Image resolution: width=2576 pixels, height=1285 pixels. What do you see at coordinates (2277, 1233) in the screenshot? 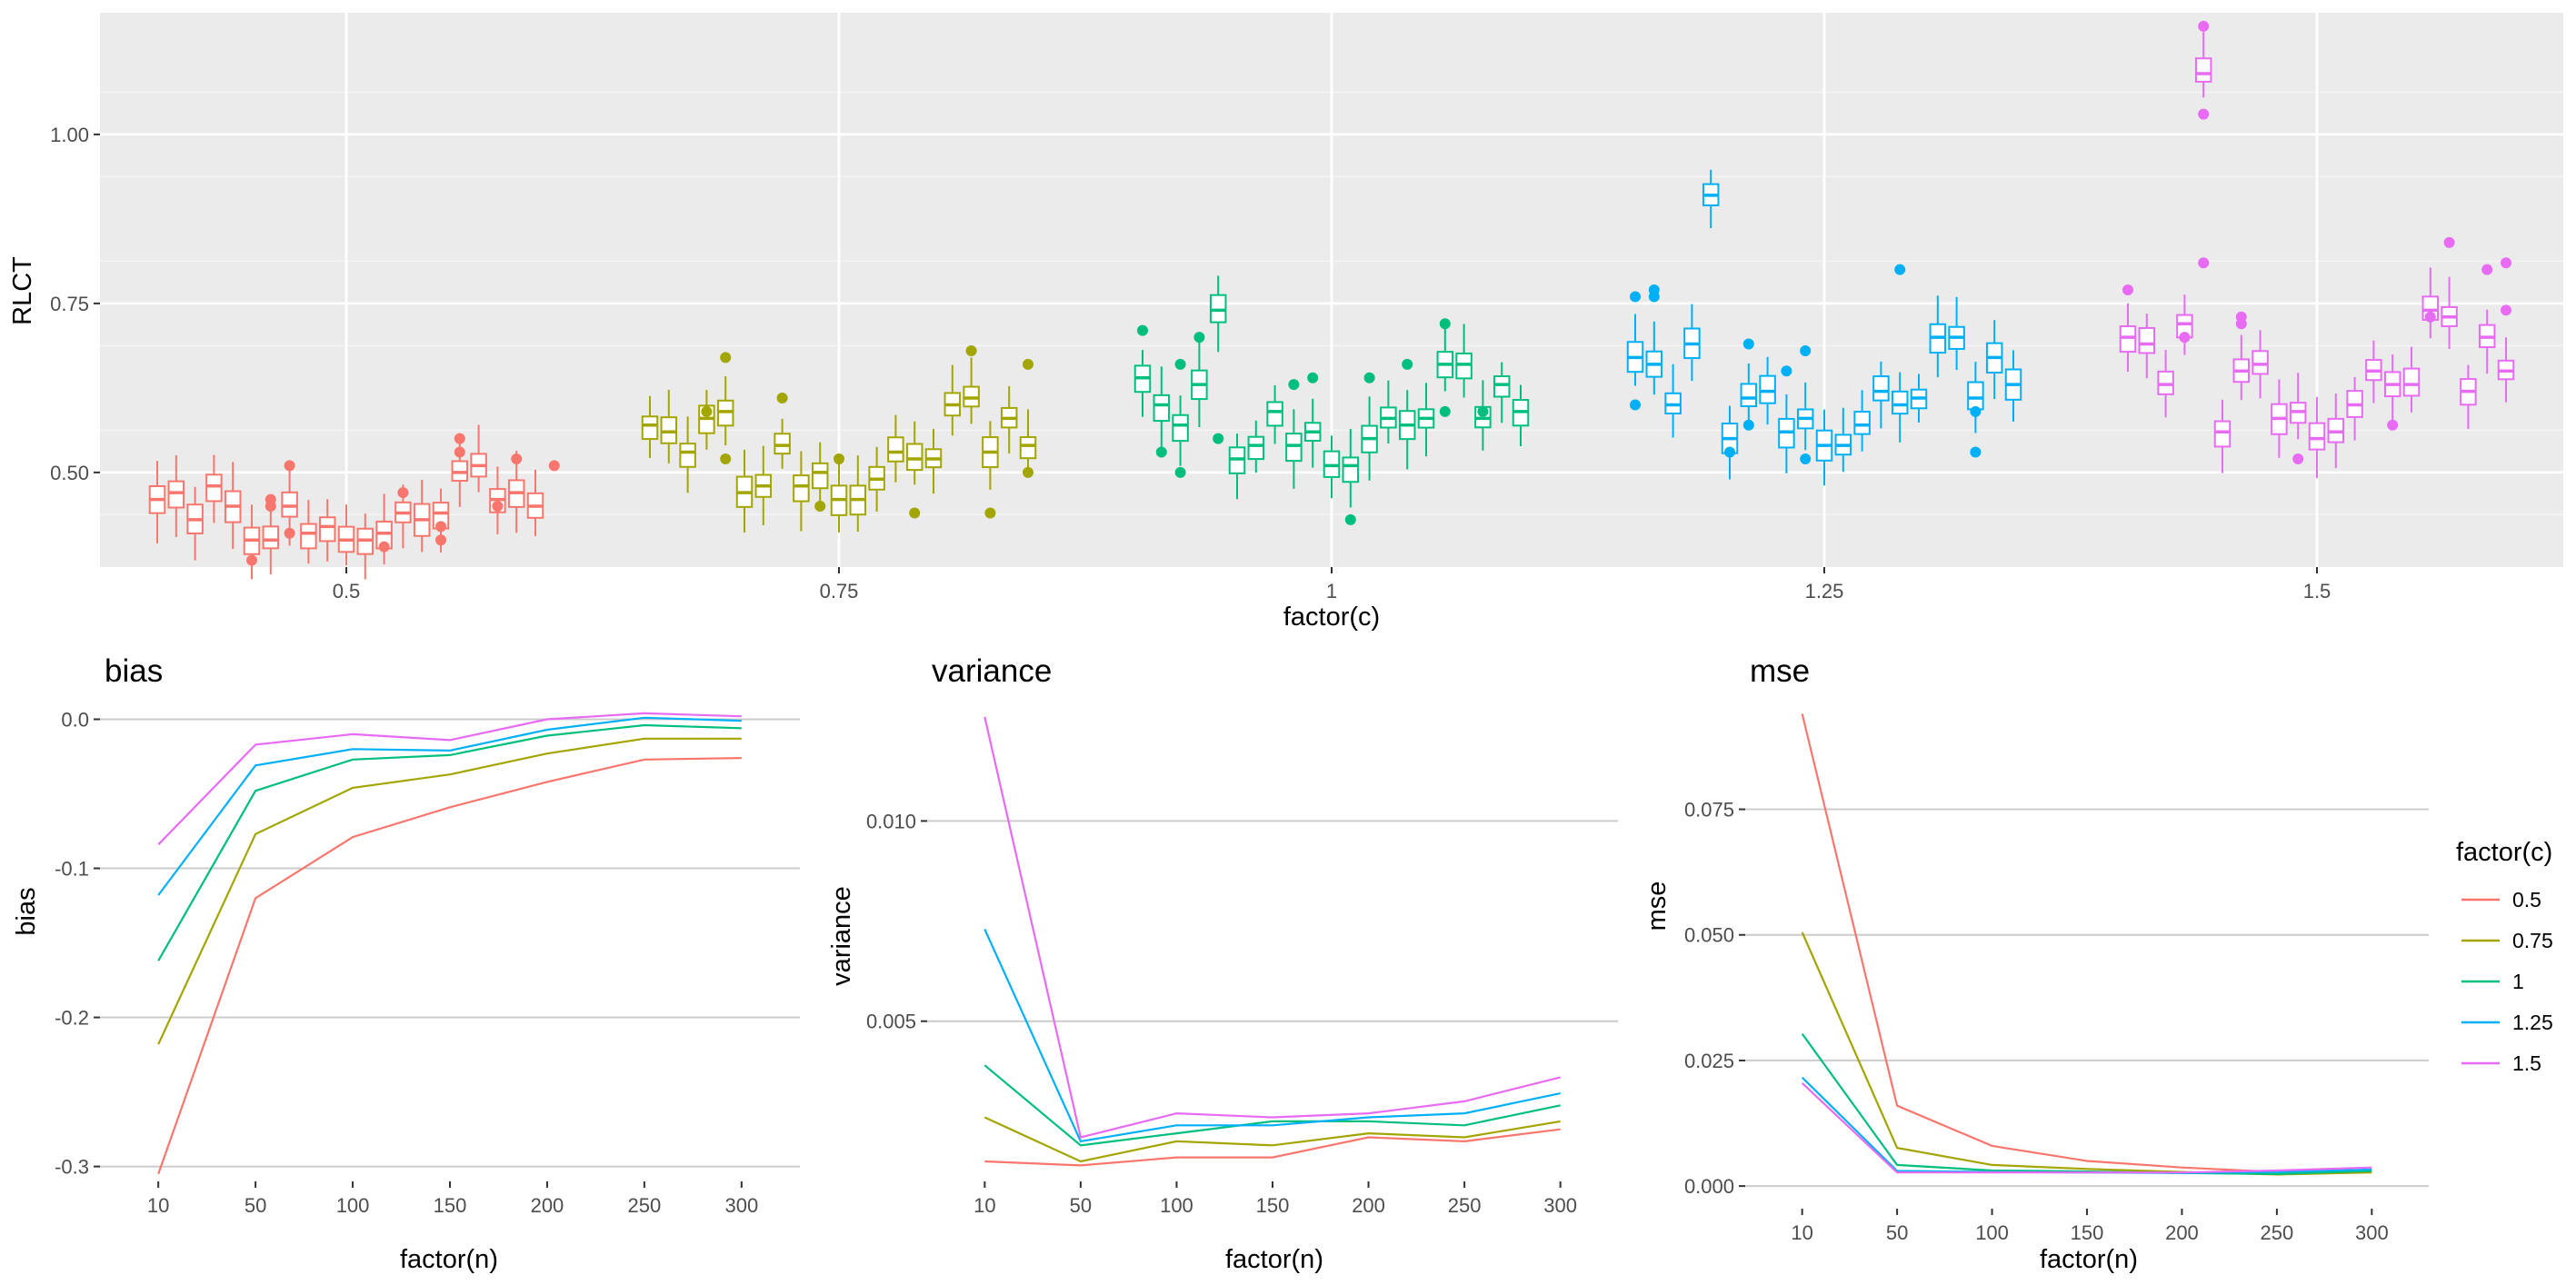
I see `mse-x-tick-label: 250` at bounding box center [2277, 1233].